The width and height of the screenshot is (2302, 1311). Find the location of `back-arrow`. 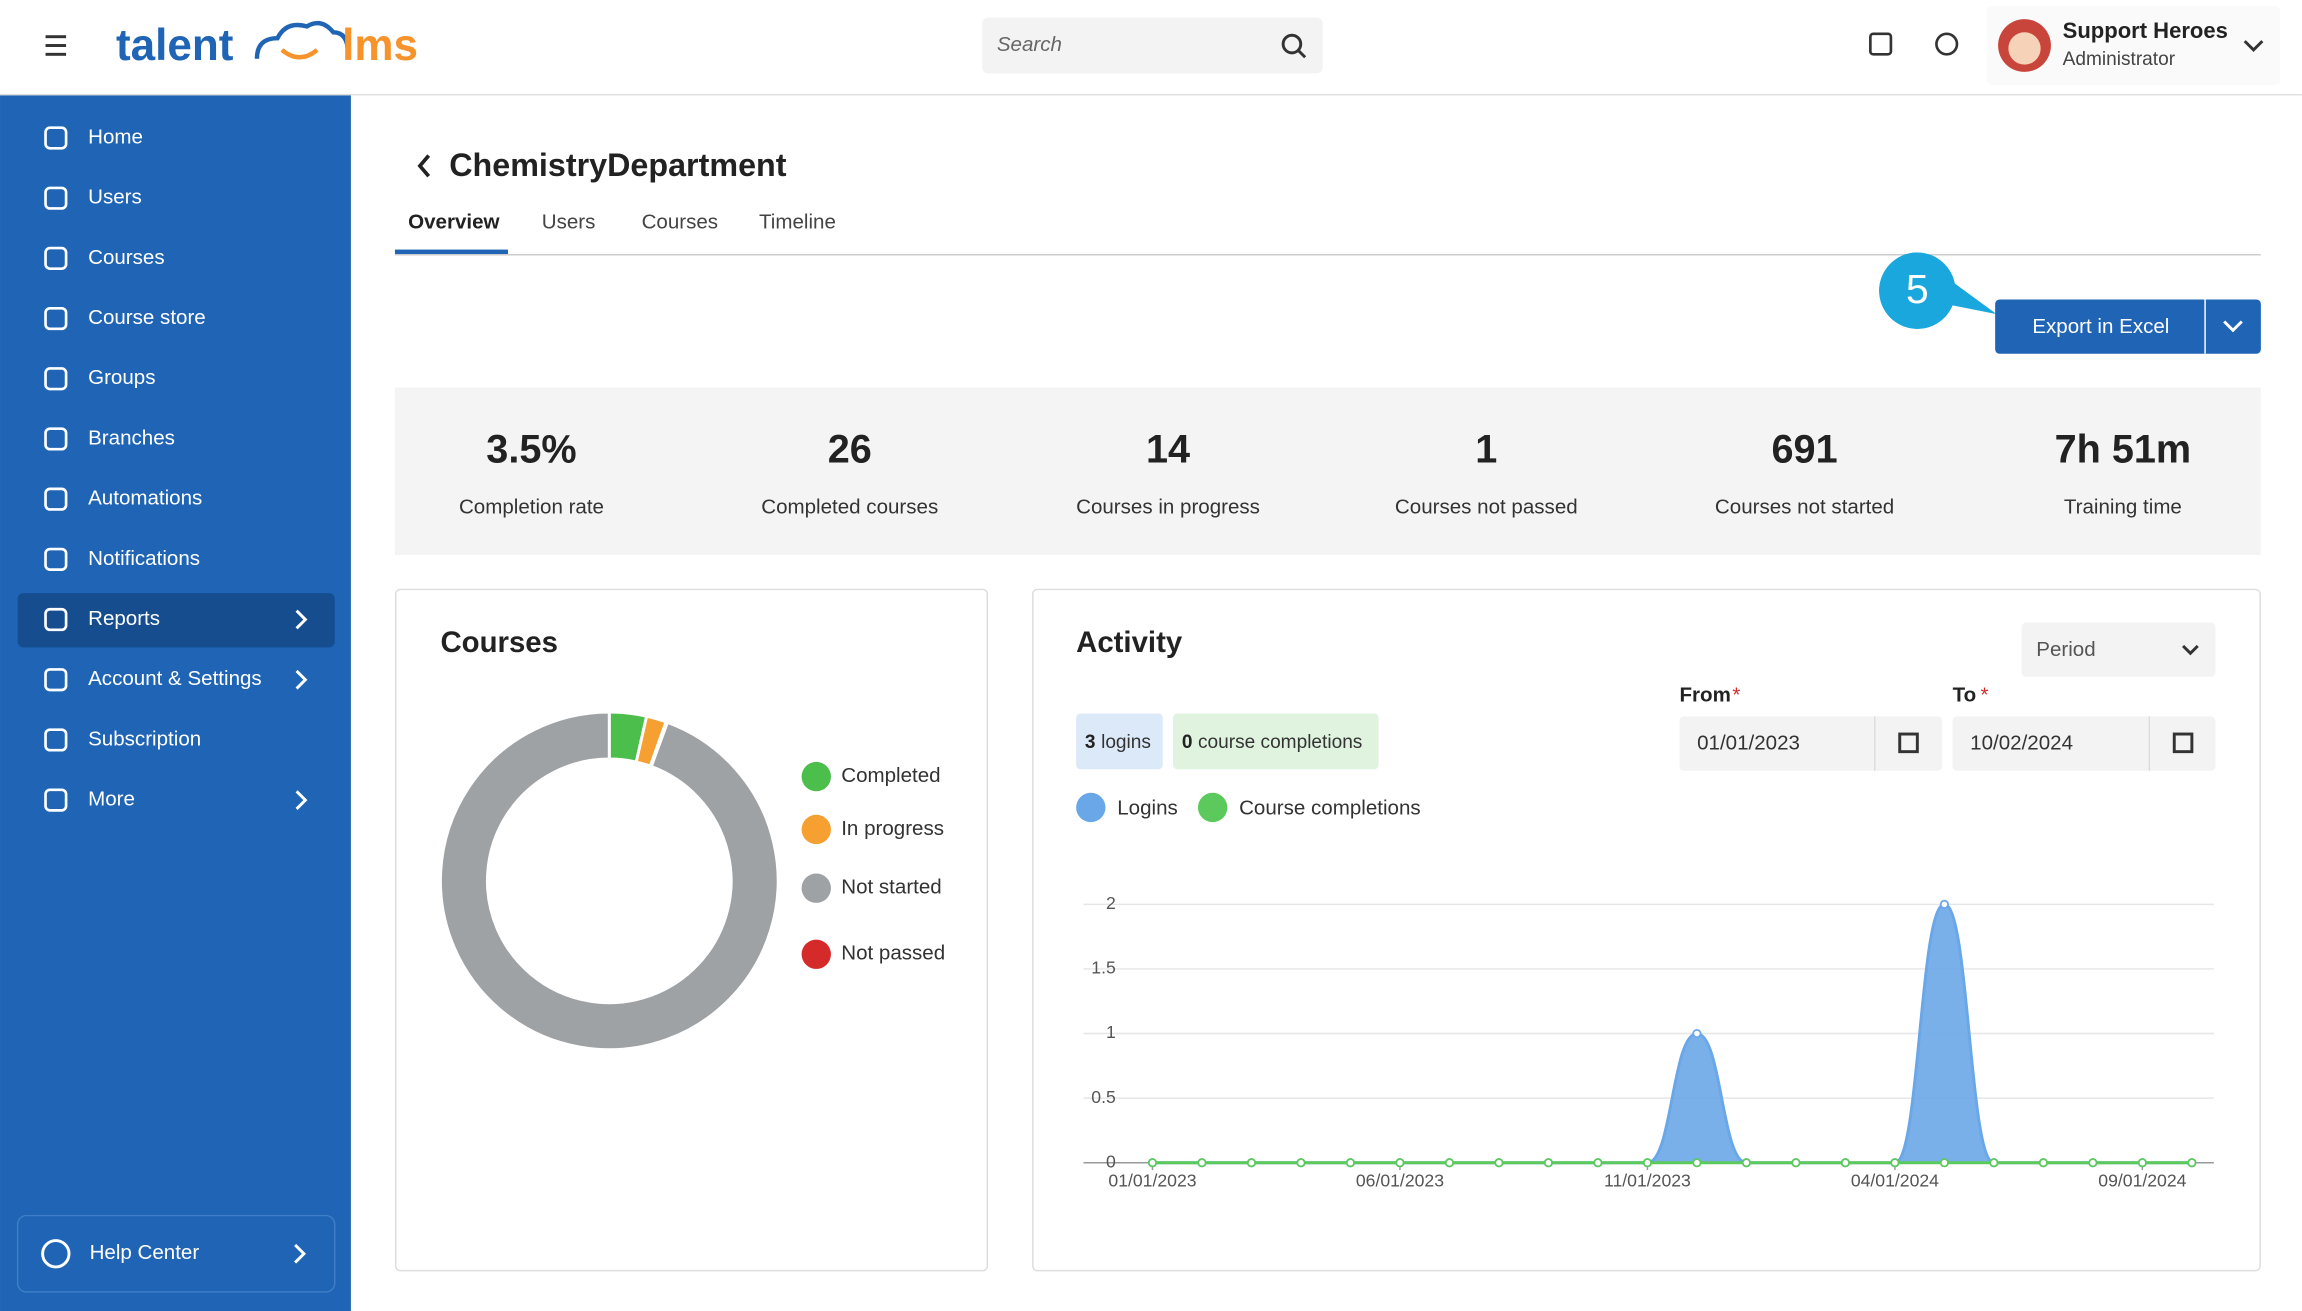

back-arrow is located at coordinates (424, 166).